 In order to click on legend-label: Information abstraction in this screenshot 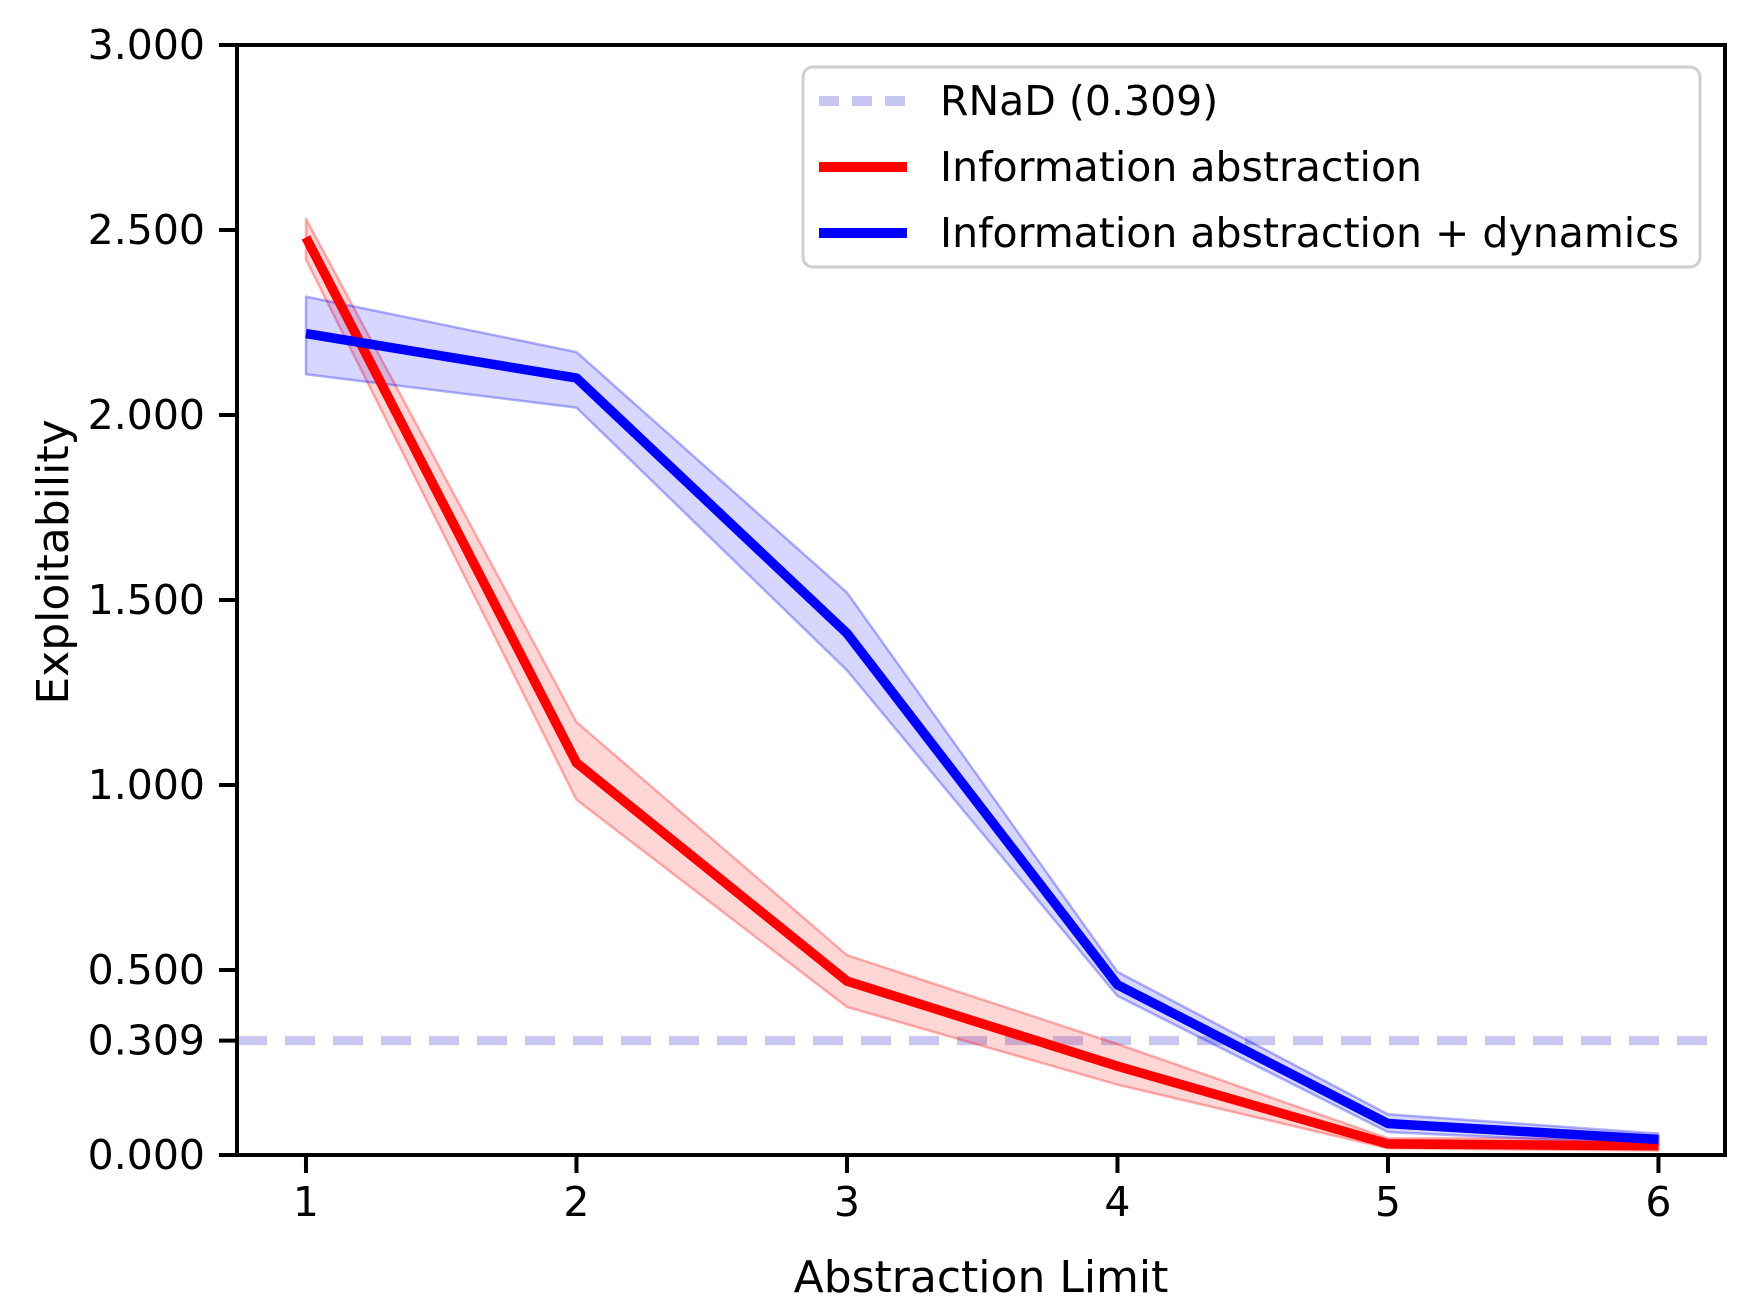, I will do `click(1181, 167)`.